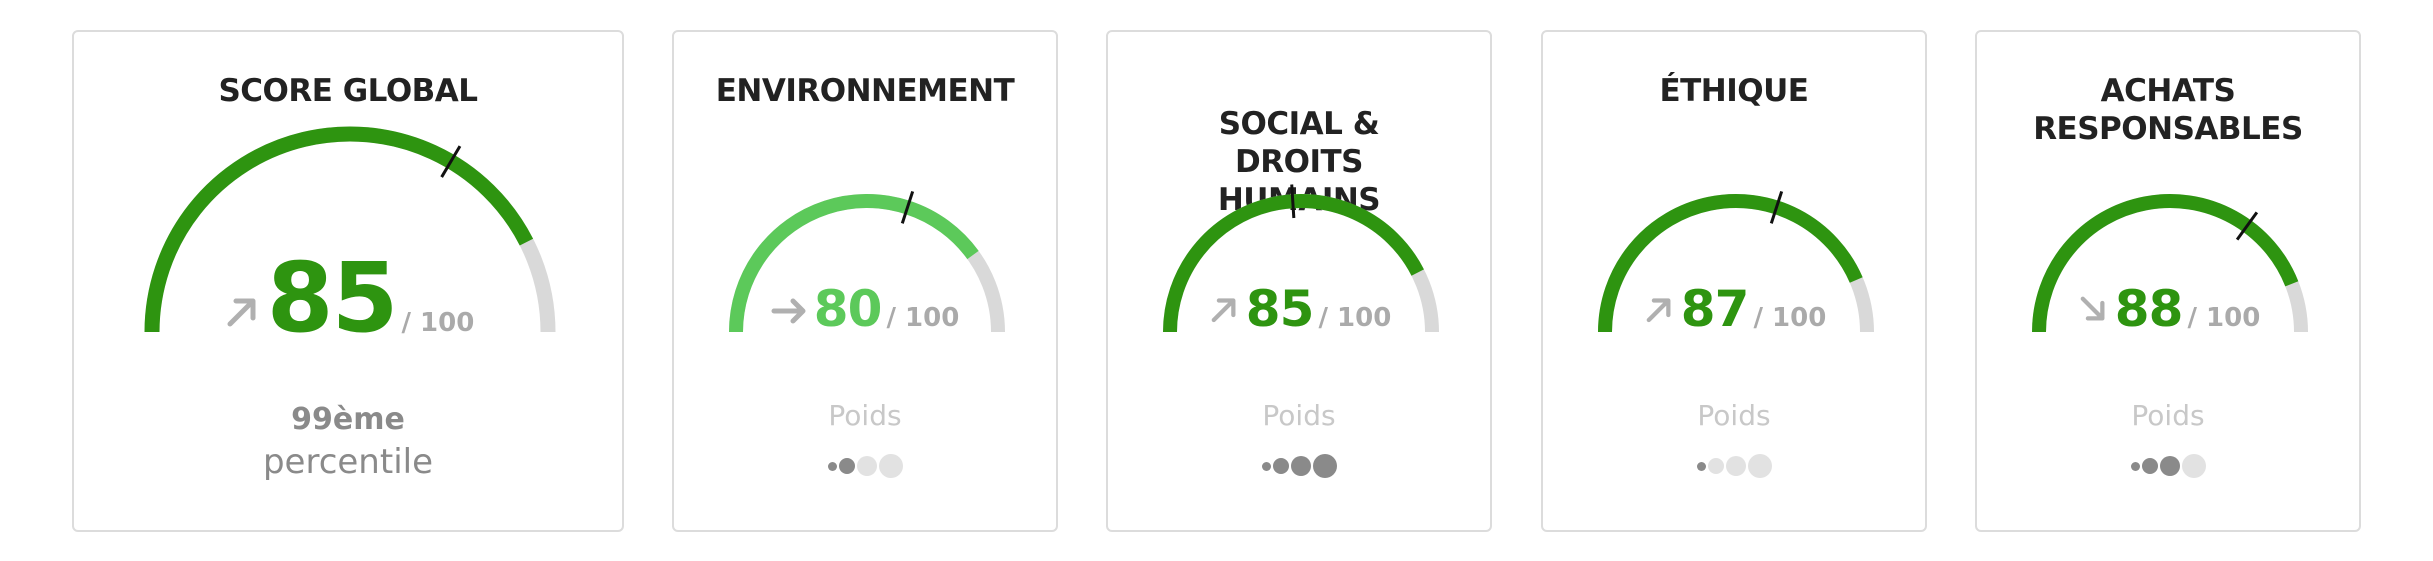 The height and width of the screenshot is (561, 2433). I want to click on card-title: ACHATS RESPONSABLES, so click(2168, 110).